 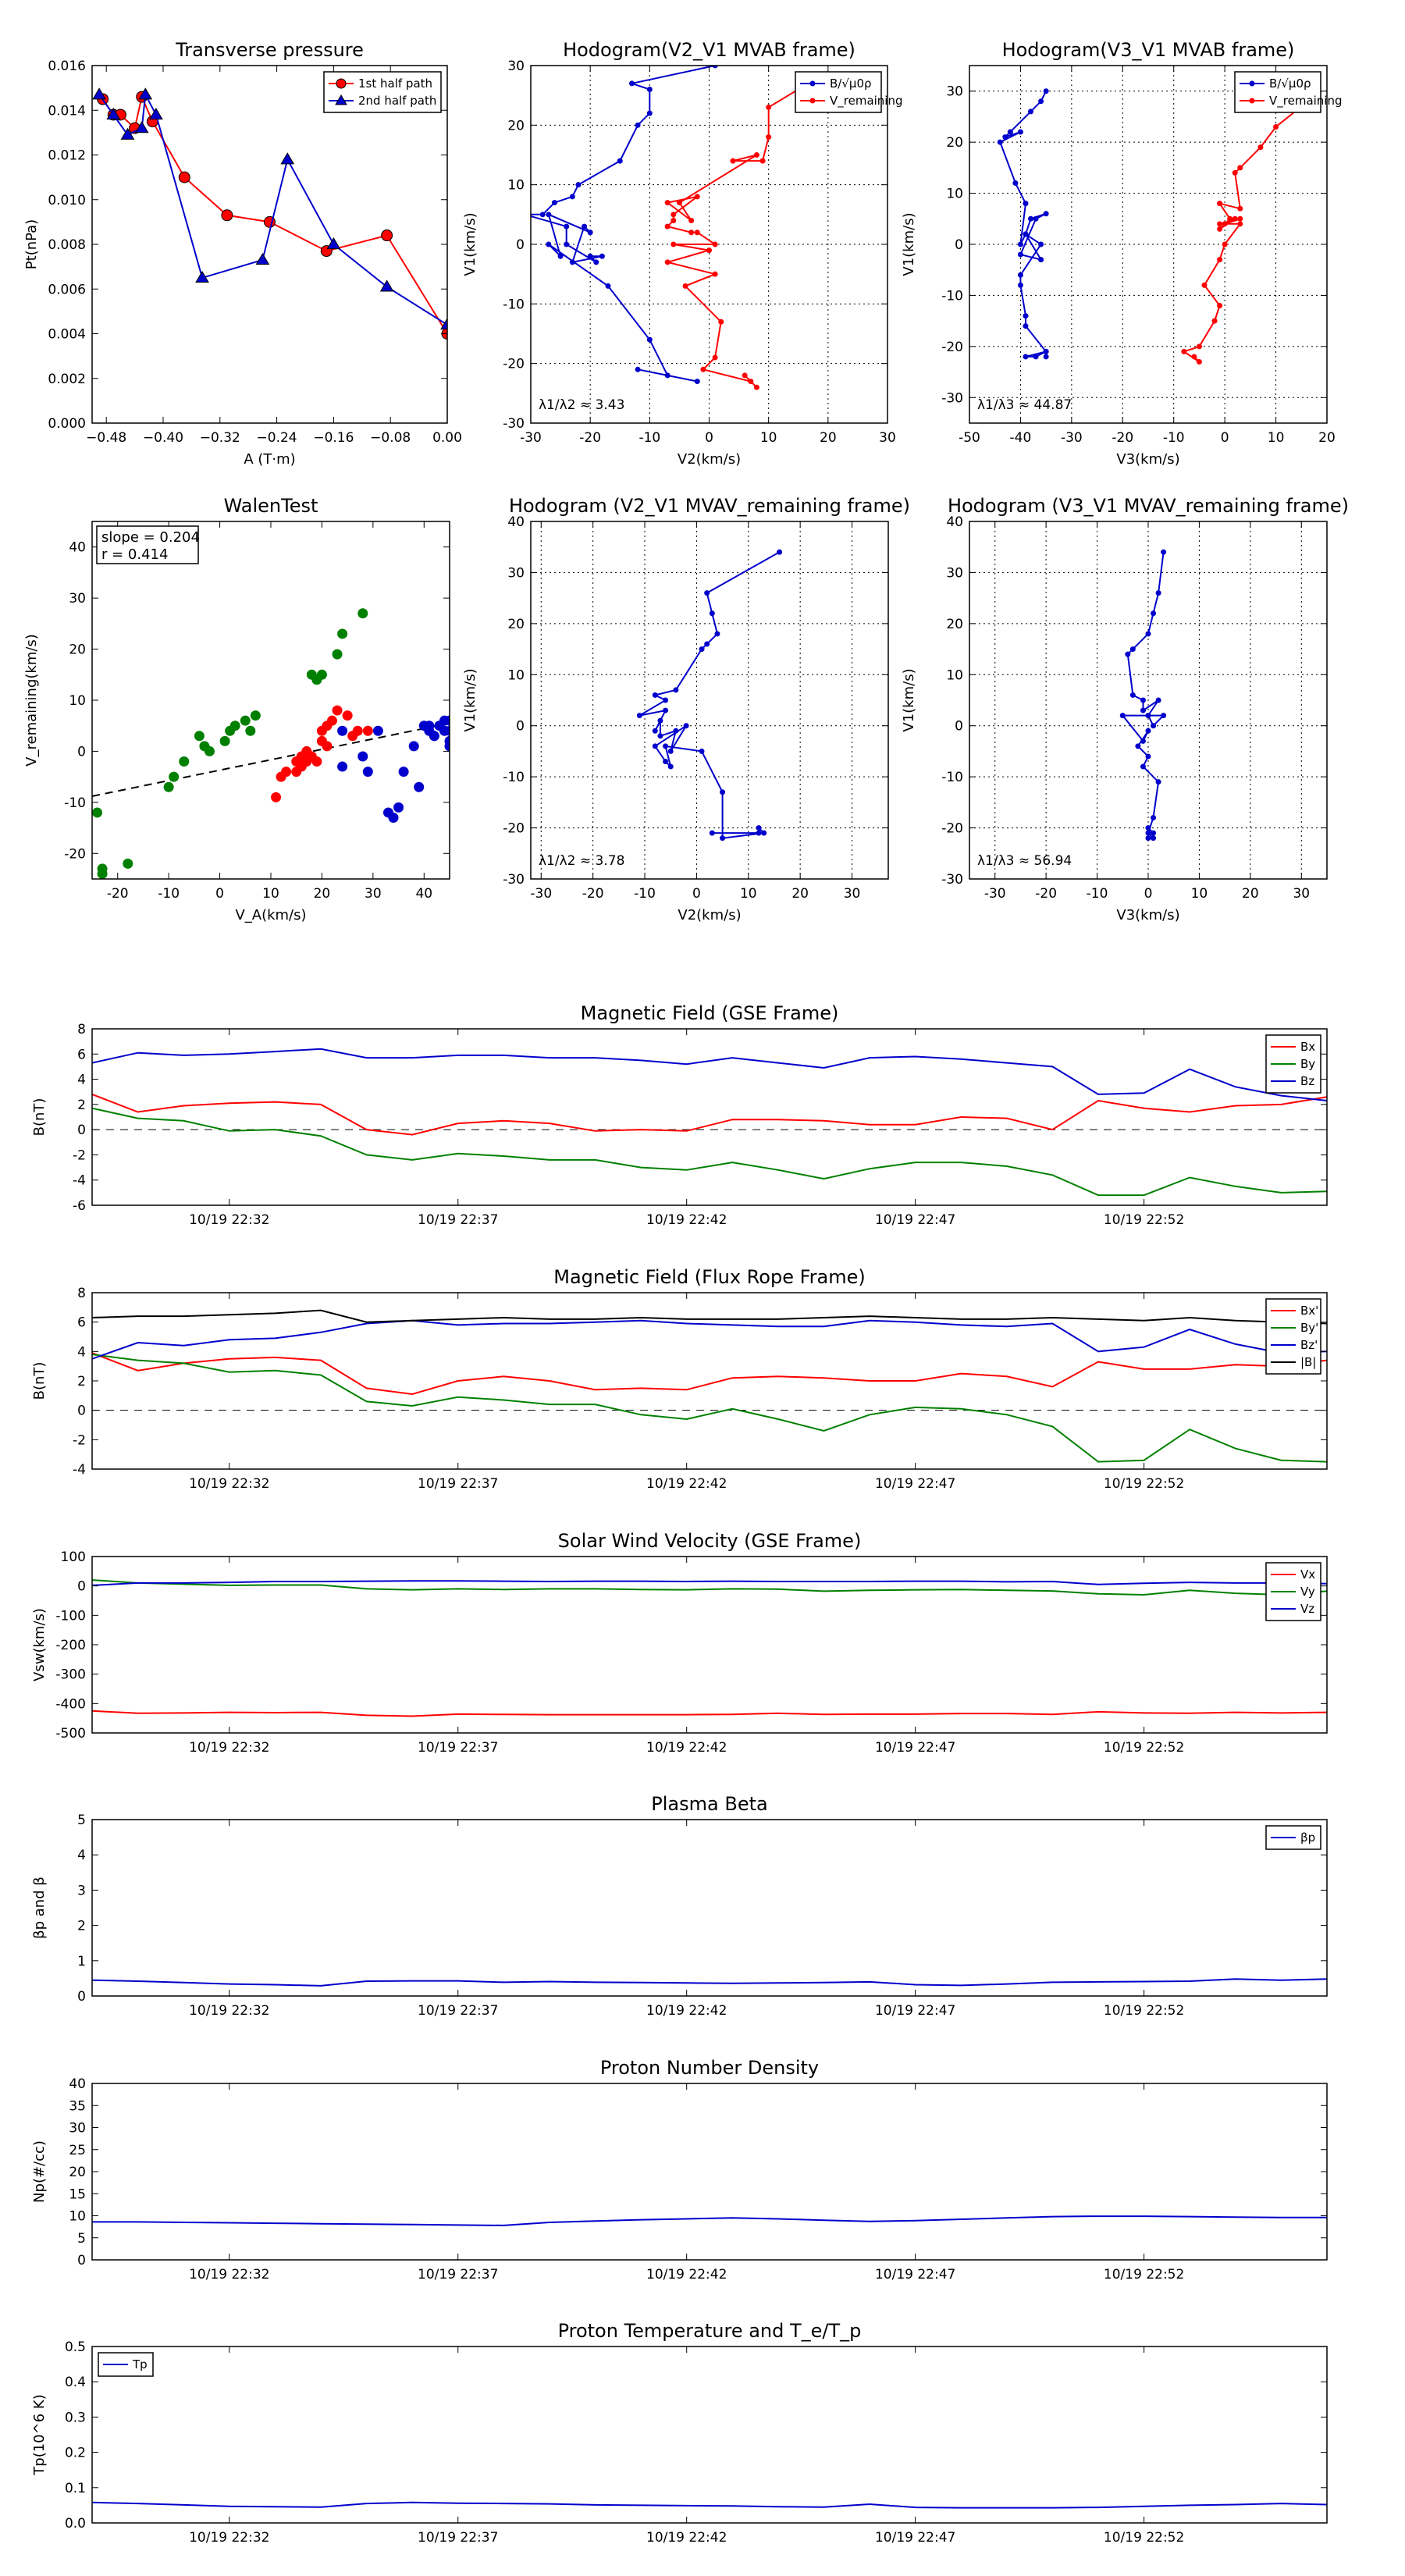 I want to click on y-axis-label: Pt(nPa), so click(x=32, y=244).